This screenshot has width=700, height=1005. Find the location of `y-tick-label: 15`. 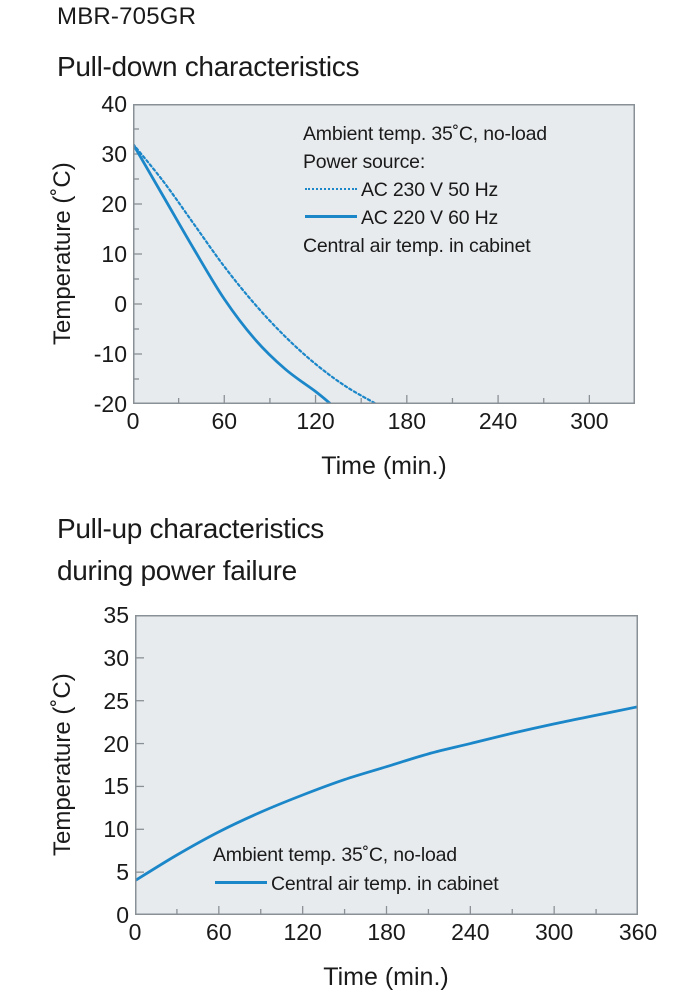

y-tick-label: 15 is located at coordinates (116, 786).